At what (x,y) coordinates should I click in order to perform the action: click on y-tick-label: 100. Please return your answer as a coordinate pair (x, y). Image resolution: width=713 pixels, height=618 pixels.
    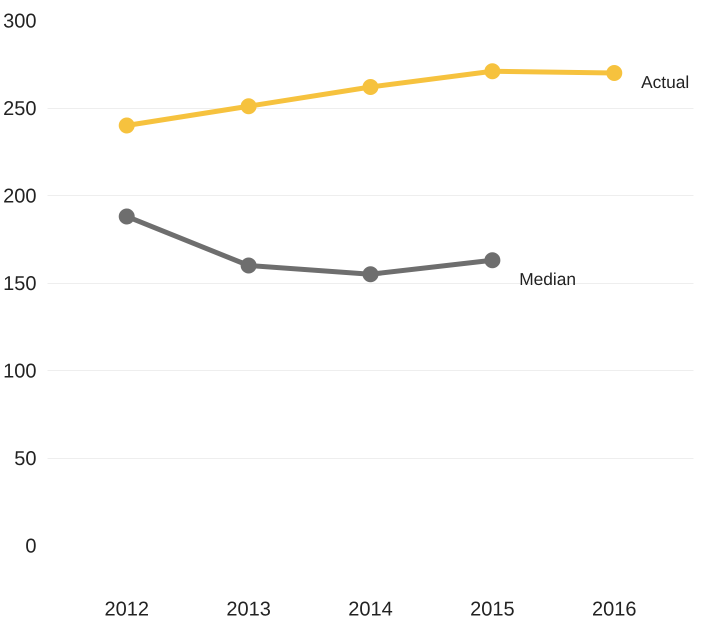
    Looking at the image, I should click on (20, 371).